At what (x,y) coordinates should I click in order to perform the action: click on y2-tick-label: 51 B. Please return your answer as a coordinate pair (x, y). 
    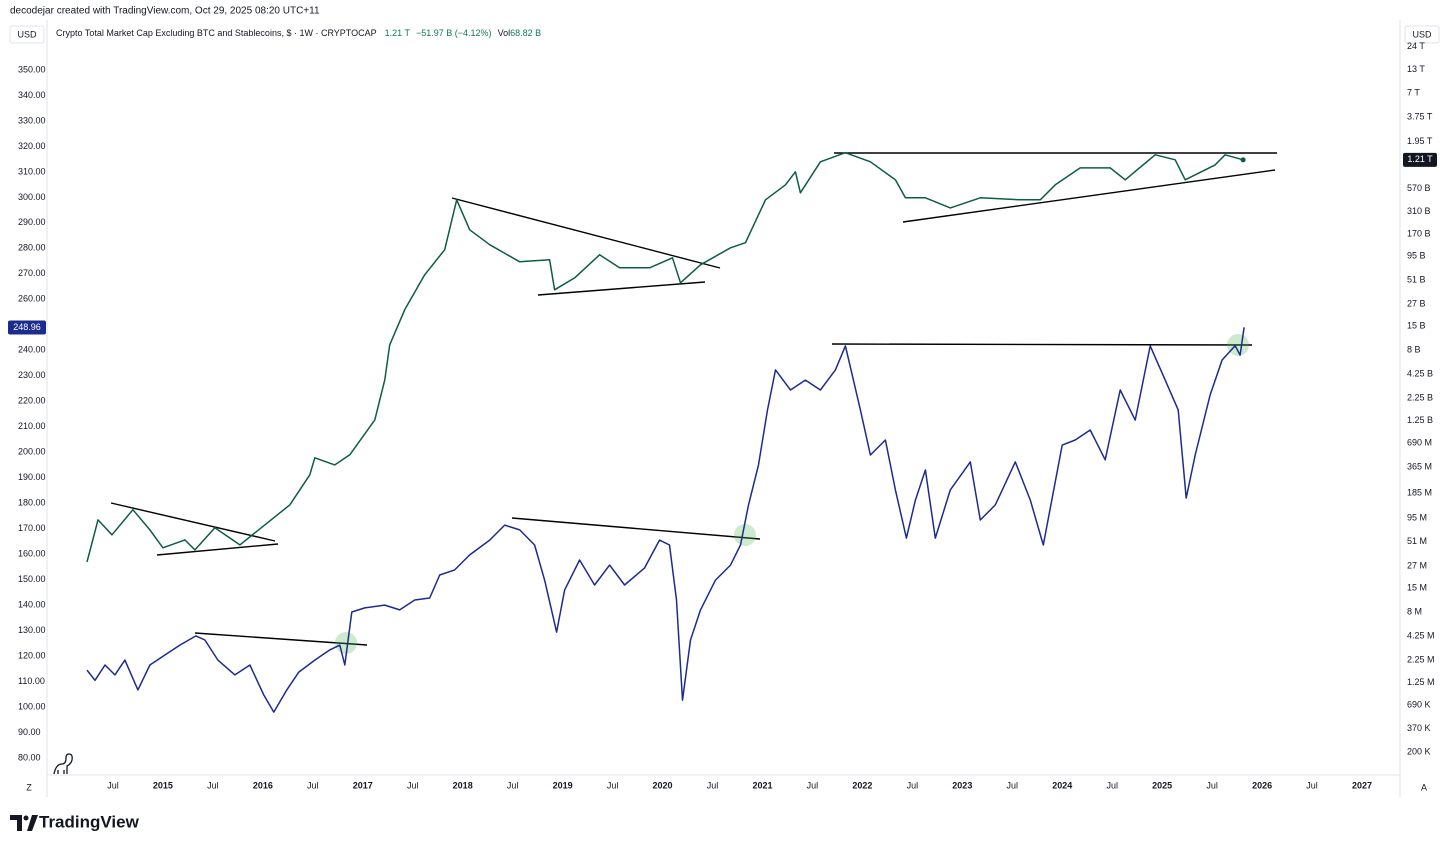
    Looking at the image, I should click on (1416, 279).